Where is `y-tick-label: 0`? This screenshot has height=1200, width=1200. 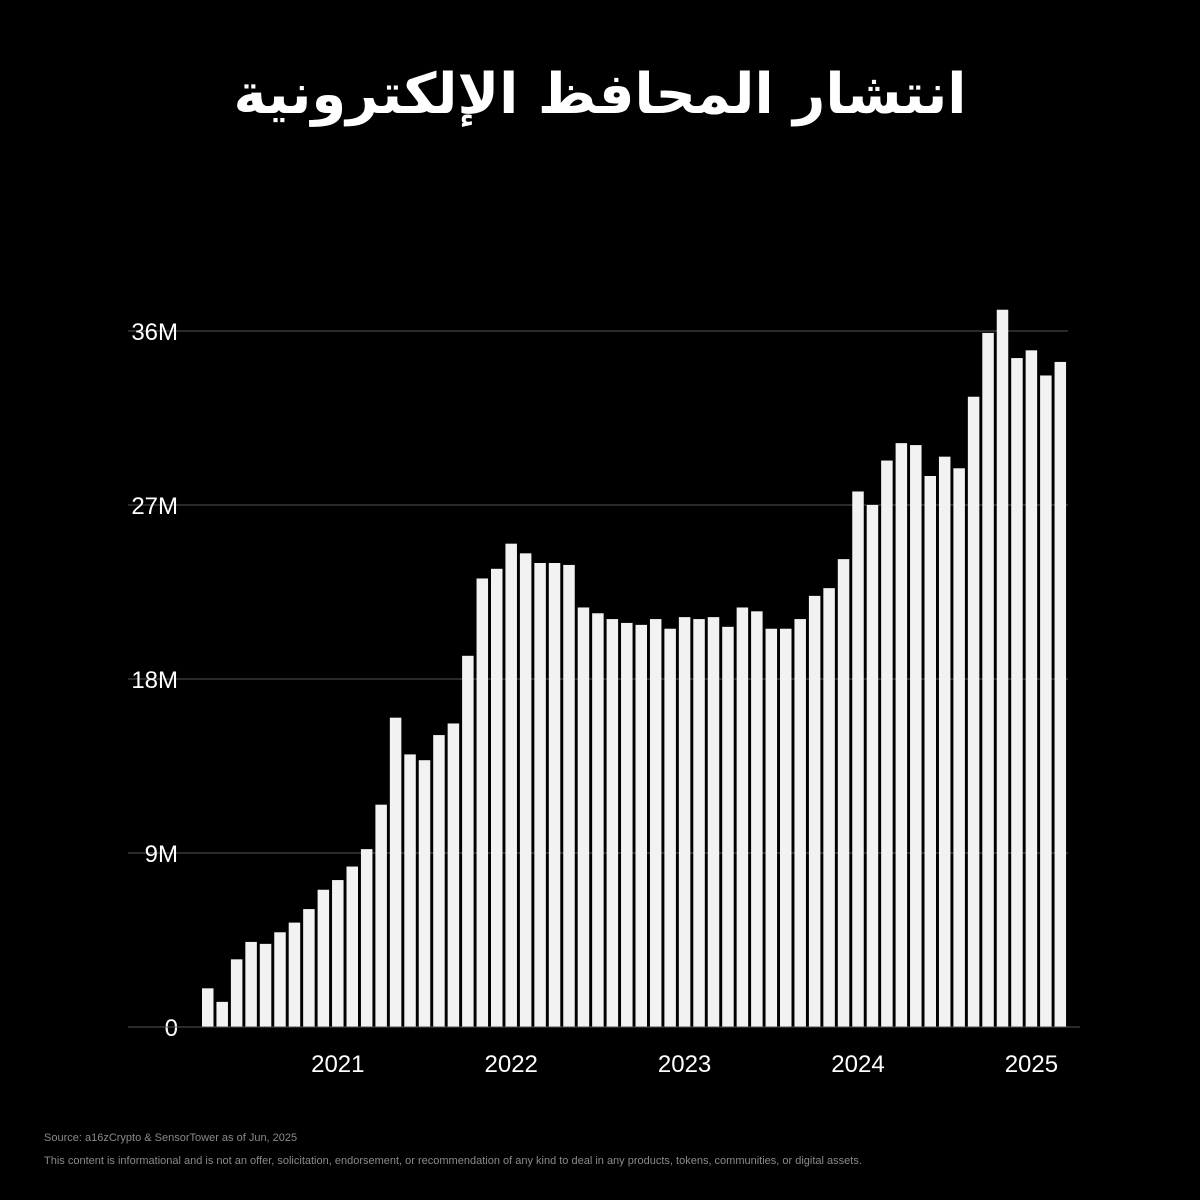 y-tick-label: 0 is located at coordinates (171, 1028).